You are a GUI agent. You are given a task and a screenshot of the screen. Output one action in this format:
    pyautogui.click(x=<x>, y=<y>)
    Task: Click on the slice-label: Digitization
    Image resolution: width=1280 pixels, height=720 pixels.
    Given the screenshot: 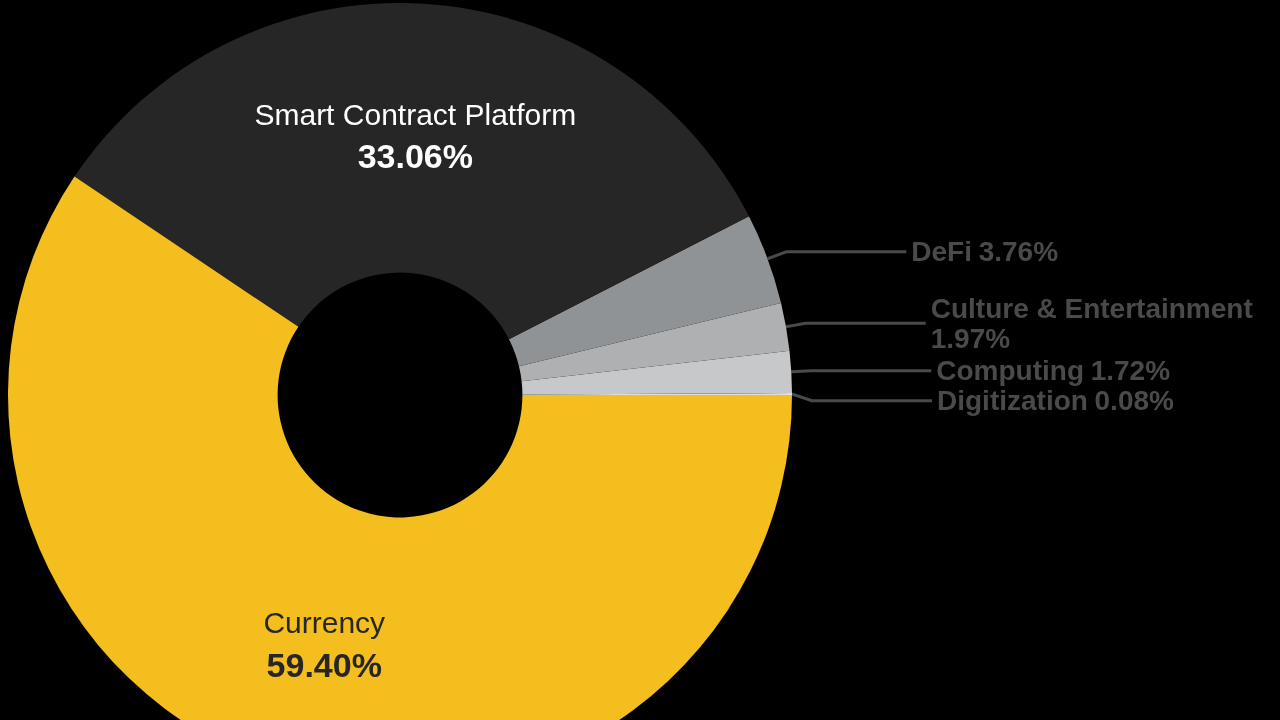 What is the action you would take?
    pyautogui.click(x=1012, y=401)
    